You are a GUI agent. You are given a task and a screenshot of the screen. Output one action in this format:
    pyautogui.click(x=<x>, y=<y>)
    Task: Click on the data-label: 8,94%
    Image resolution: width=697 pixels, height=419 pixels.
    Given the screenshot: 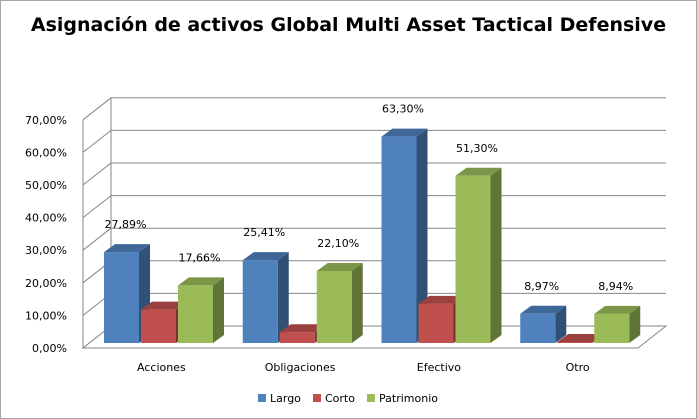 What is the action you would take?
    pyautogui.click(x=615, y=286)
    